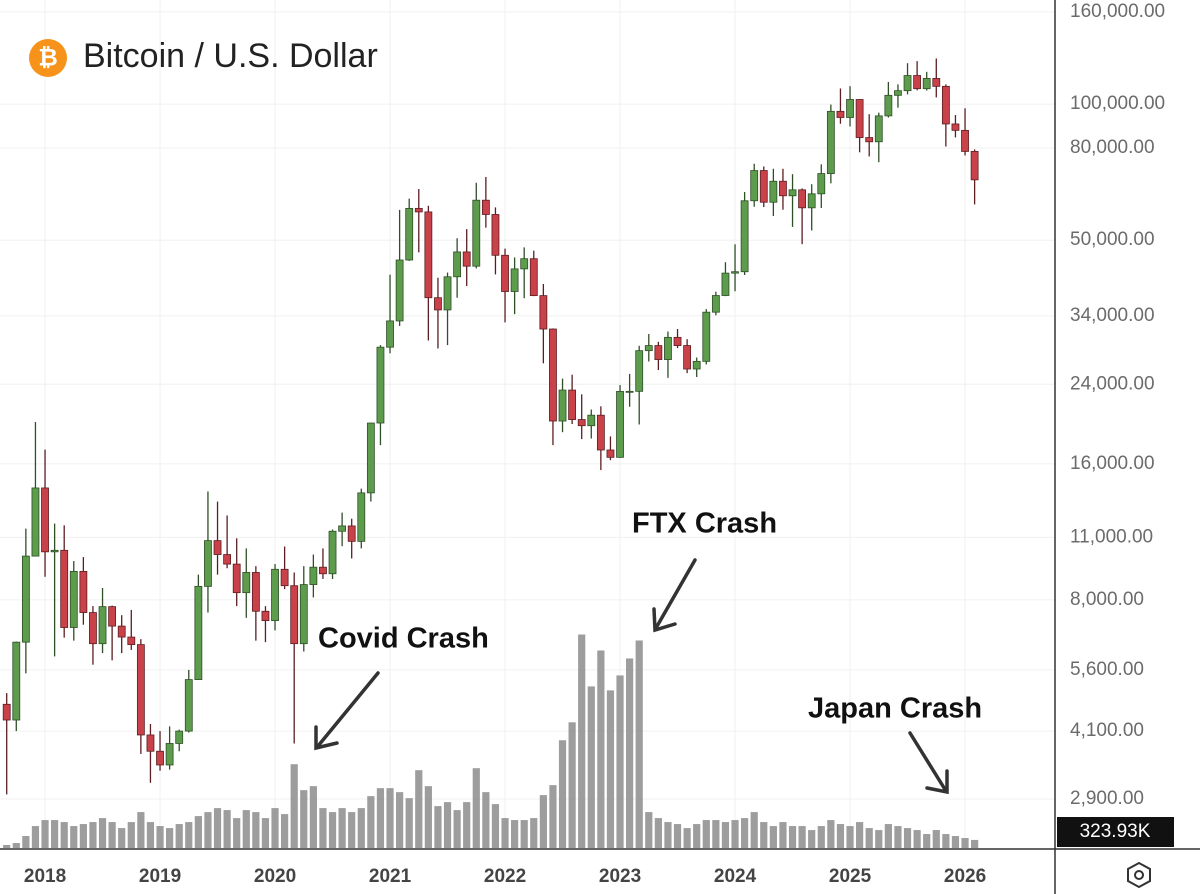 This screenshot has height=894, width=1200. What do you see at coordinates (403, 639) in the screenshot?
I see `annotation: Covid Crash` at bounding box center [403, 639].